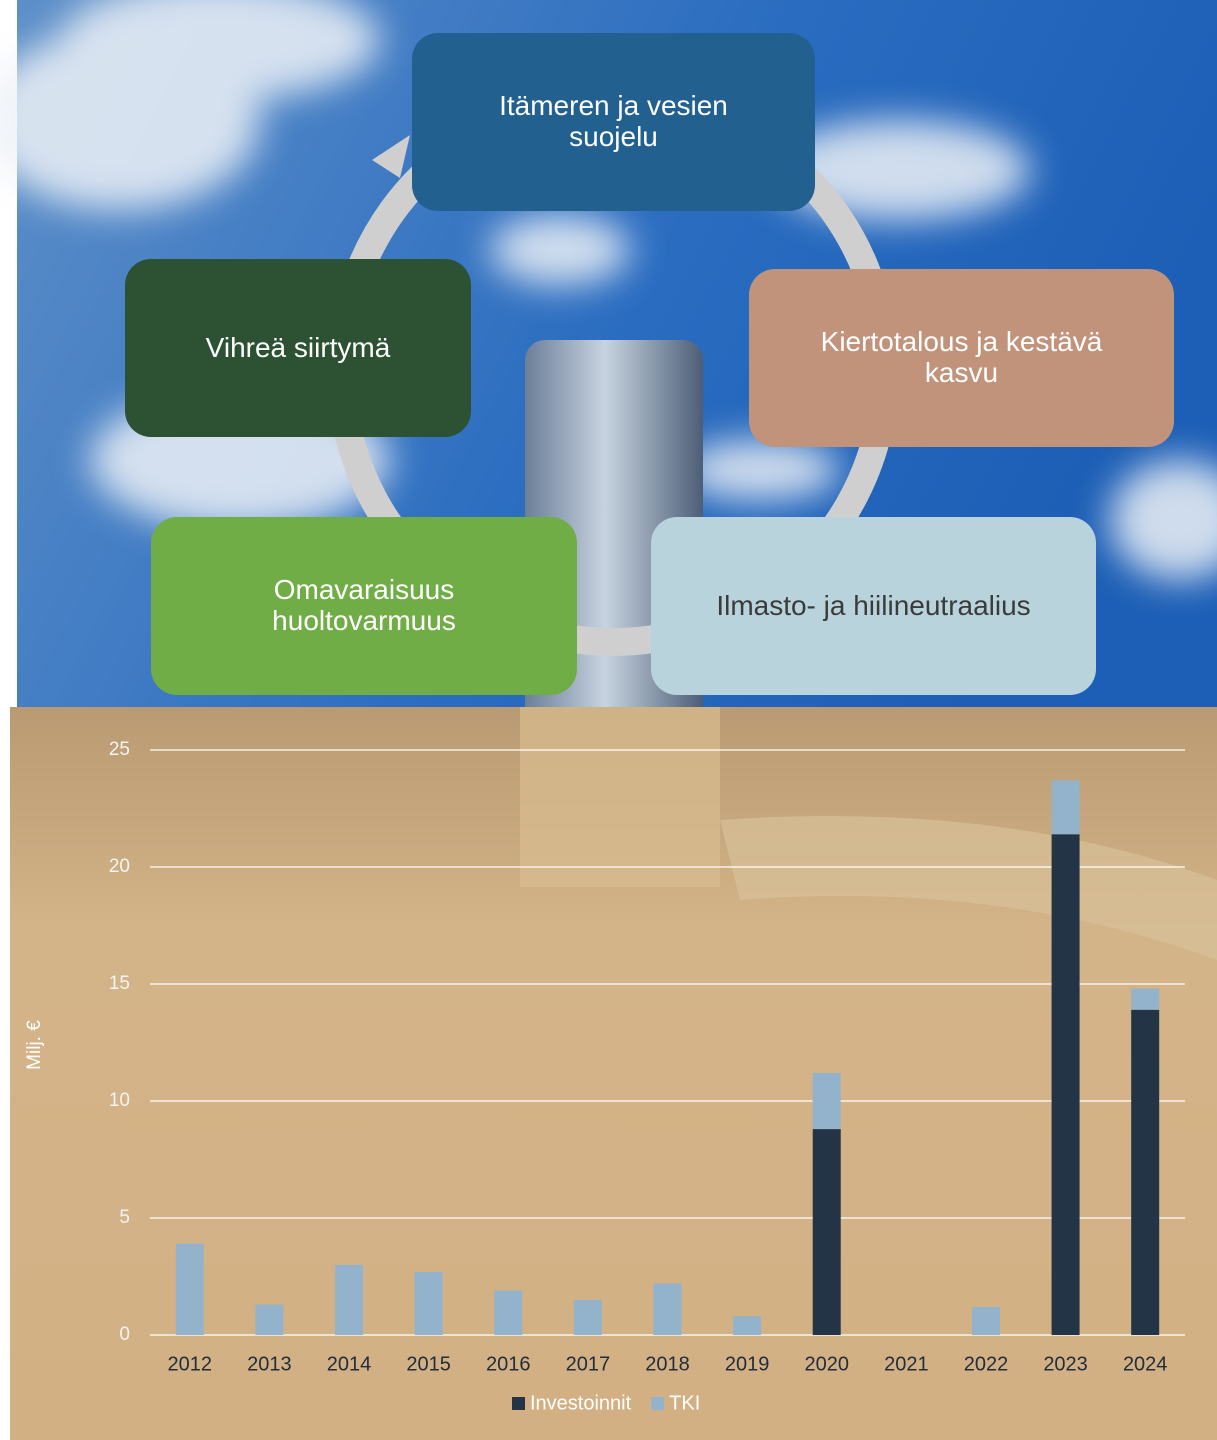 This screenshot has width=1217, height=1440. What do you see at coordinates (667, 1364) in the screenshot?
I see `x-tick-label: 2018` at bounding box center [667, 1364].